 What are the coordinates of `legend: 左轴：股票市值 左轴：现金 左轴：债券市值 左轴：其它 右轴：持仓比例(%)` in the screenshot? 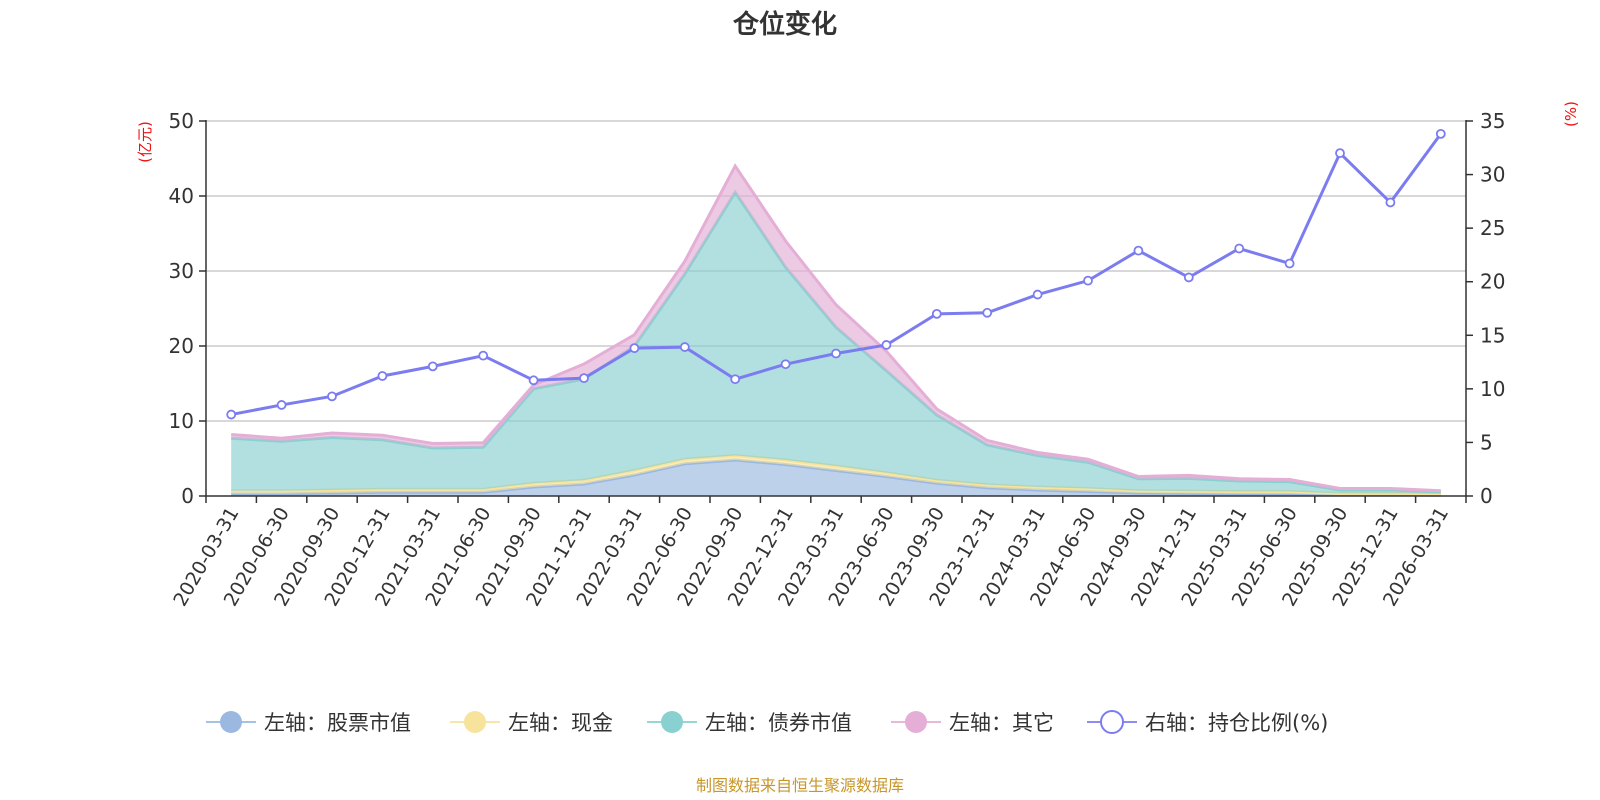 It's located at (767, 722).